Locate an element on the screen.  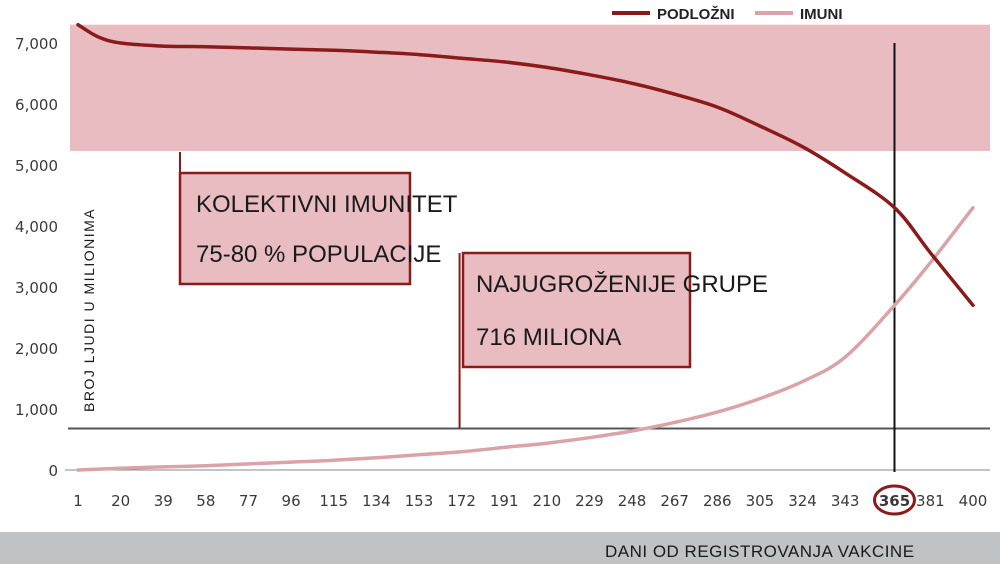
x-tick-label: 58 is located at coordinates (205, 501).